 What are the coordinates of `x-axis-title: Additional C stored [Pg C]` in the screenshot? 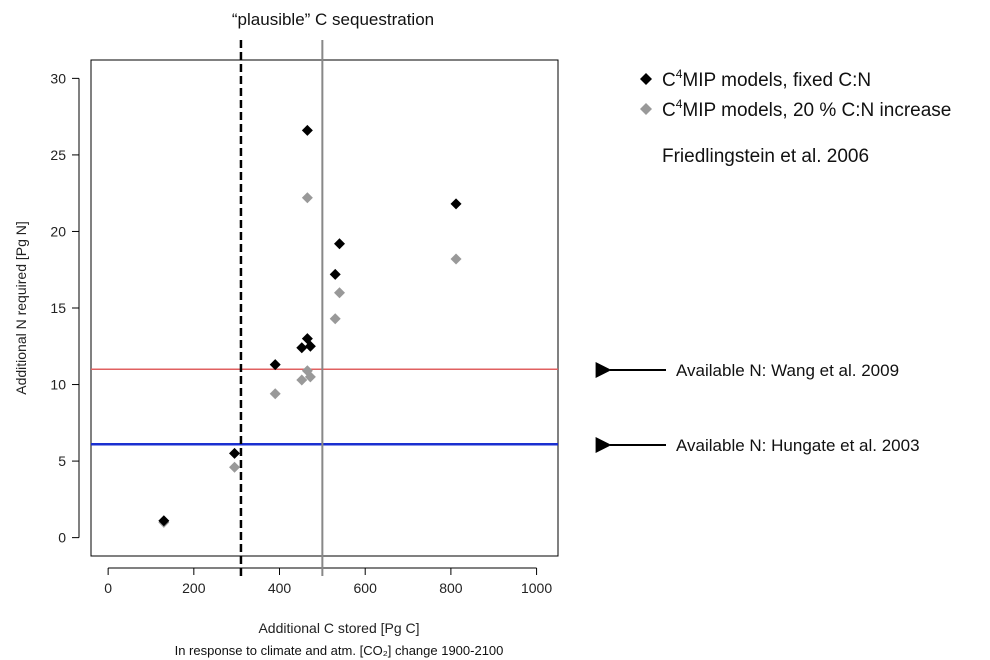 It's located at (338, 628).